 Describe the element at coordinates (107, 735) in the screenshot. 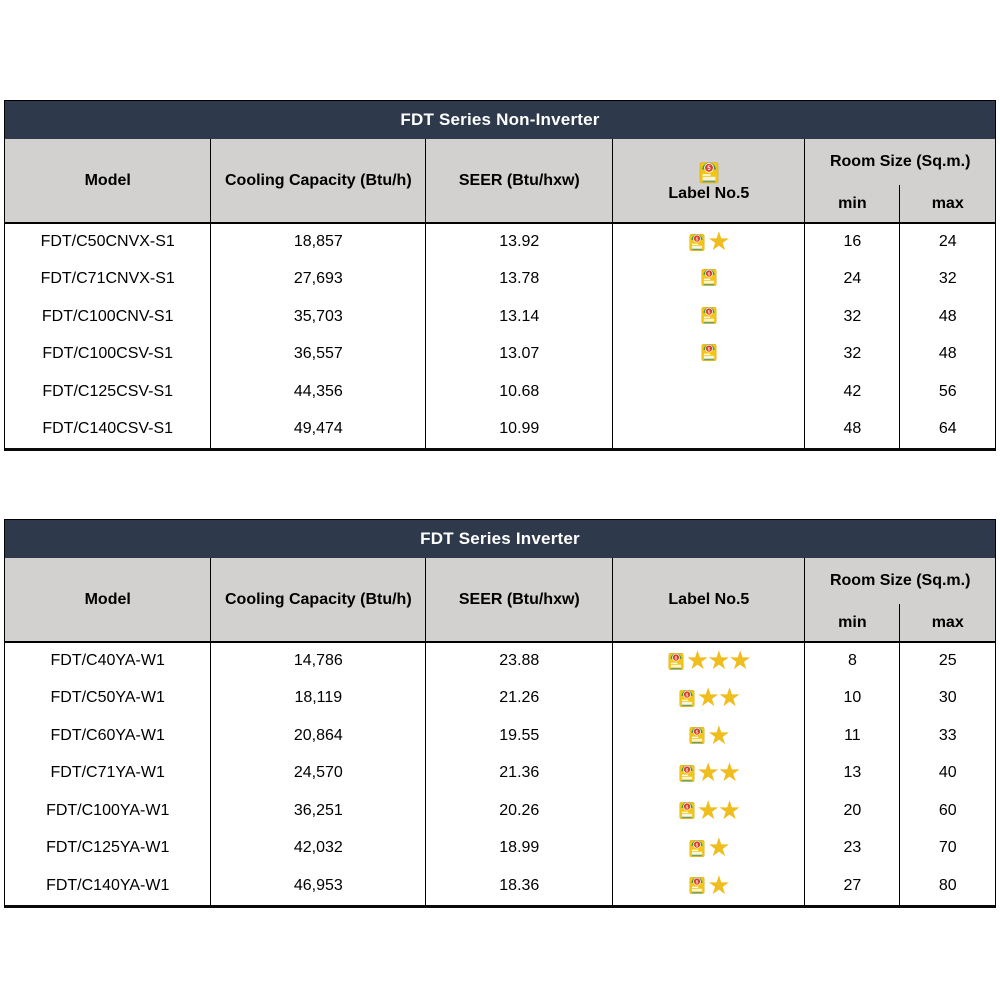

I see `model-cell: FDT/C60YA-W1` at that location.